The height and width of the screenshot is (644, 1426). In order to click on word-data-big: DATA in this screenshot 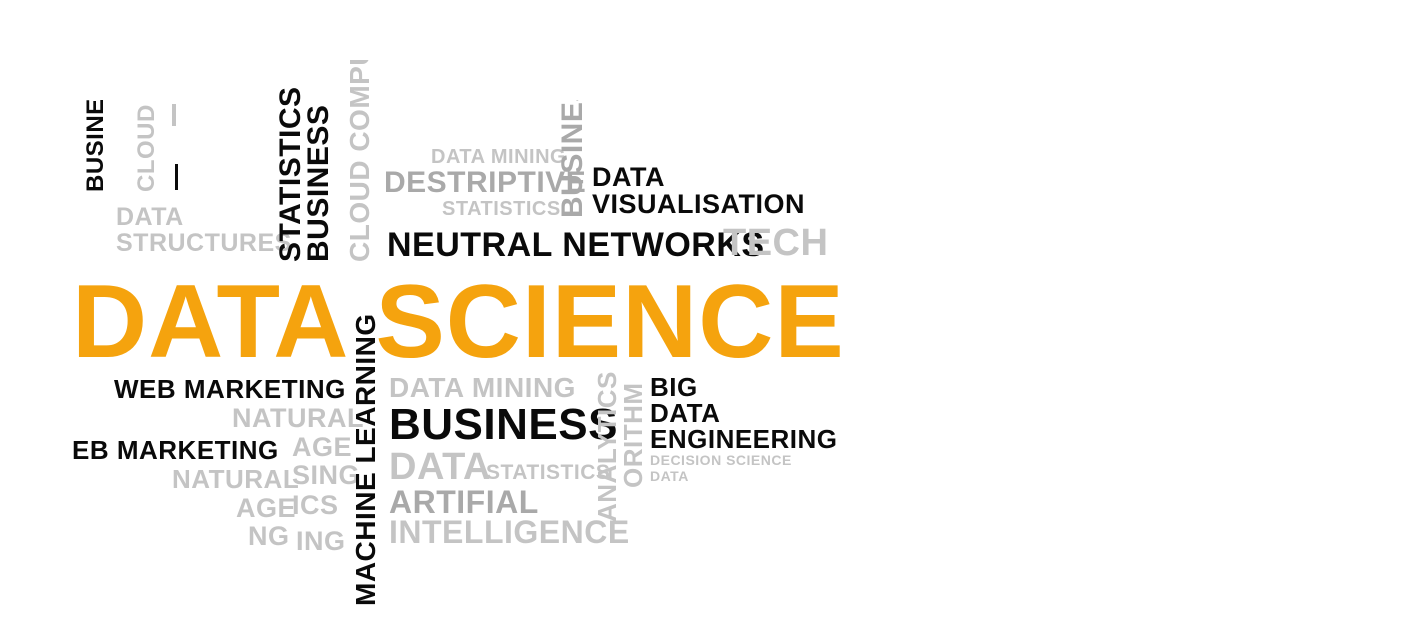, I will do `click(685, 413)`.